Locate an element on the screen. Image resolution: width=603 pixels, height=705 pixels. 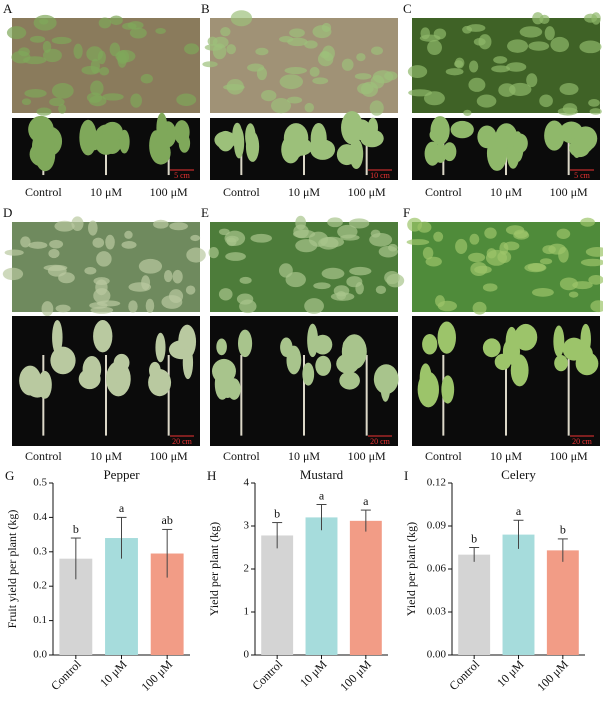
y-tick-label: 0.09 is located at coordinates (437, 526).